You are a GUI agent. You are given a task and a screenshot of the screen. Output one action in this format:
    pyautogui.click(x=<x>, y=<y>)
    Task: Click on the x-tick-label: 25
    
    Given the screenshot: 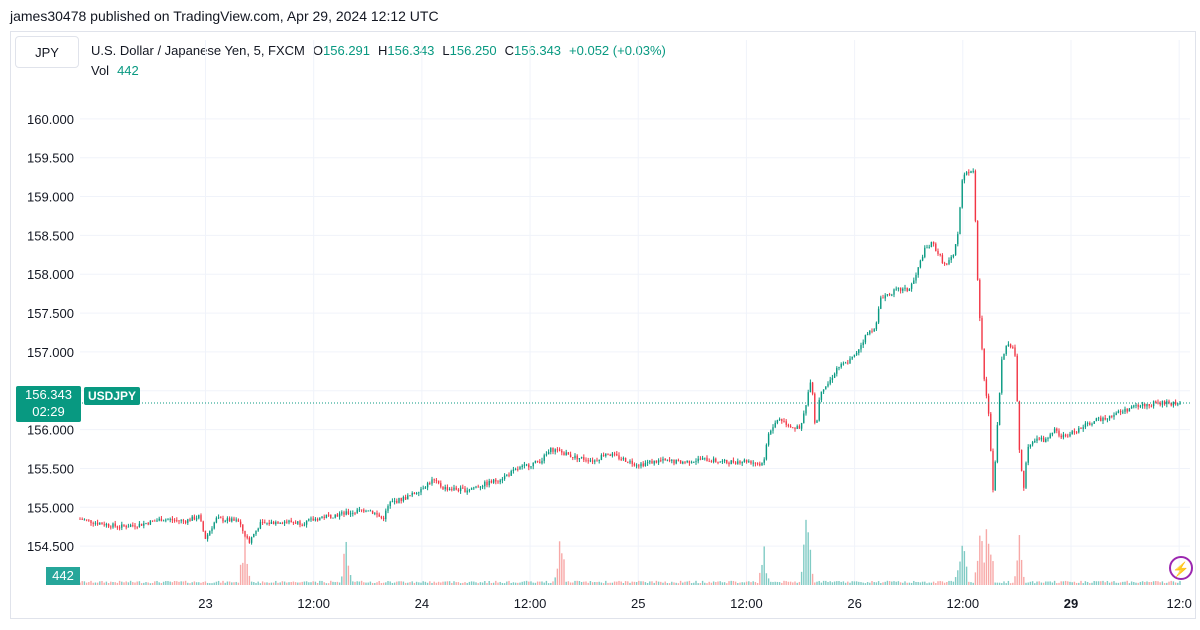 What is the action you would take?
    pyautogui.click(x=638, y=603)
    